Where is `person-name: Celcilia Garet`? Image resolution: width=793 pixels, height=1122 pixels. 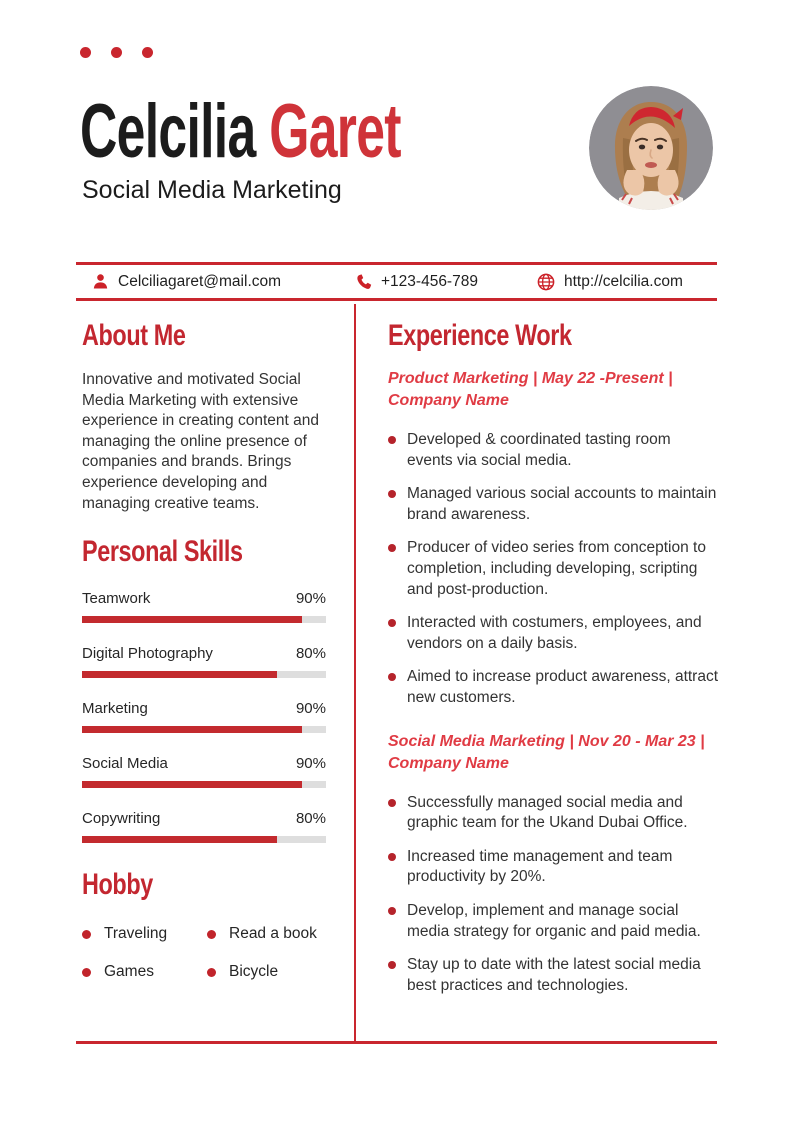 person-name: Celcilia Garet is located at coordinates (316, 132).